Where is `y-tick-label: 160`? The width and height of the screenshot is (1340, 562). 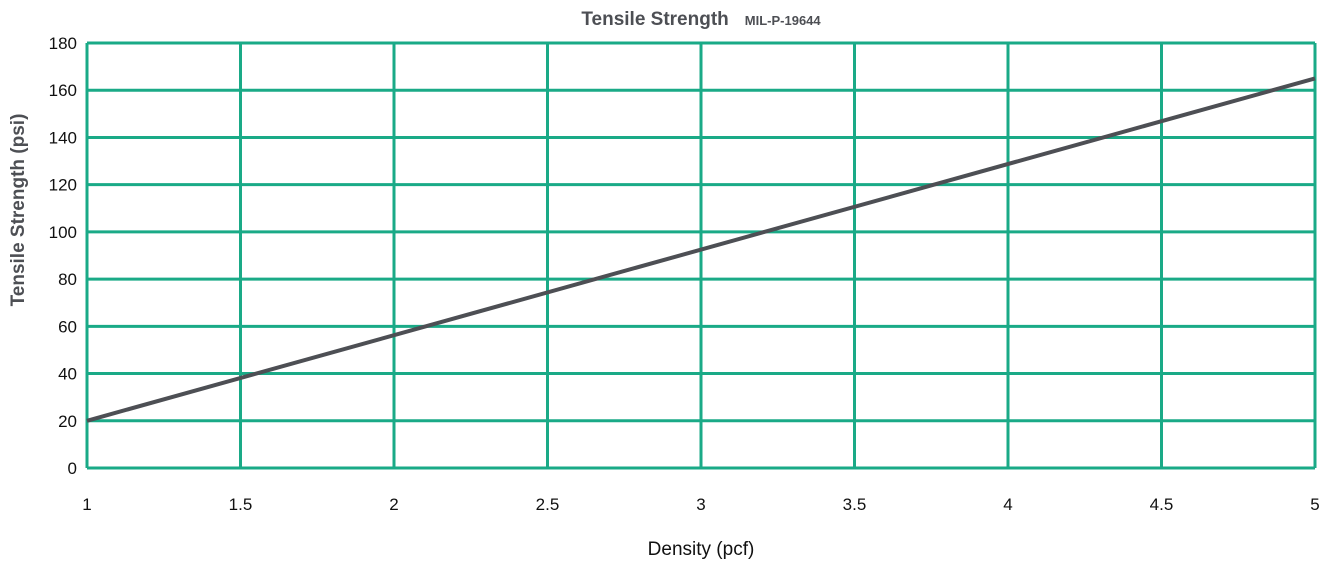 y-tick-label: 160 is located at coordinates (63, 90).